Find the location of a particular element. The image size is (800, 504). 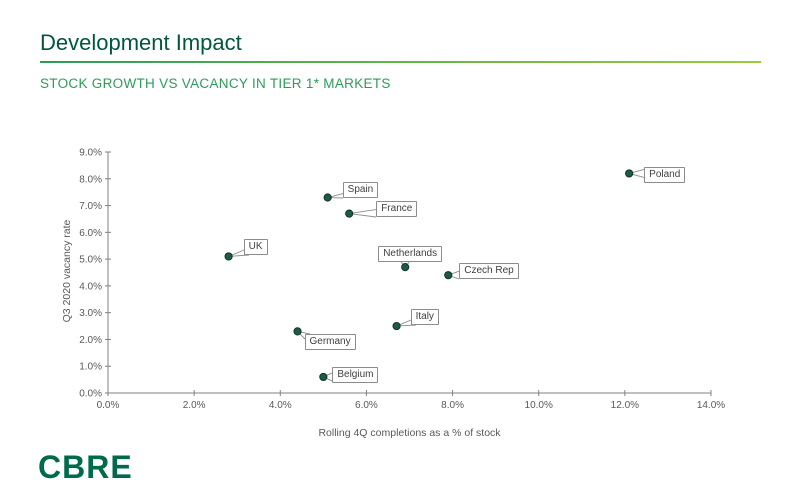

x-tick-label: 12.0% is located at coordinates (625, 405).